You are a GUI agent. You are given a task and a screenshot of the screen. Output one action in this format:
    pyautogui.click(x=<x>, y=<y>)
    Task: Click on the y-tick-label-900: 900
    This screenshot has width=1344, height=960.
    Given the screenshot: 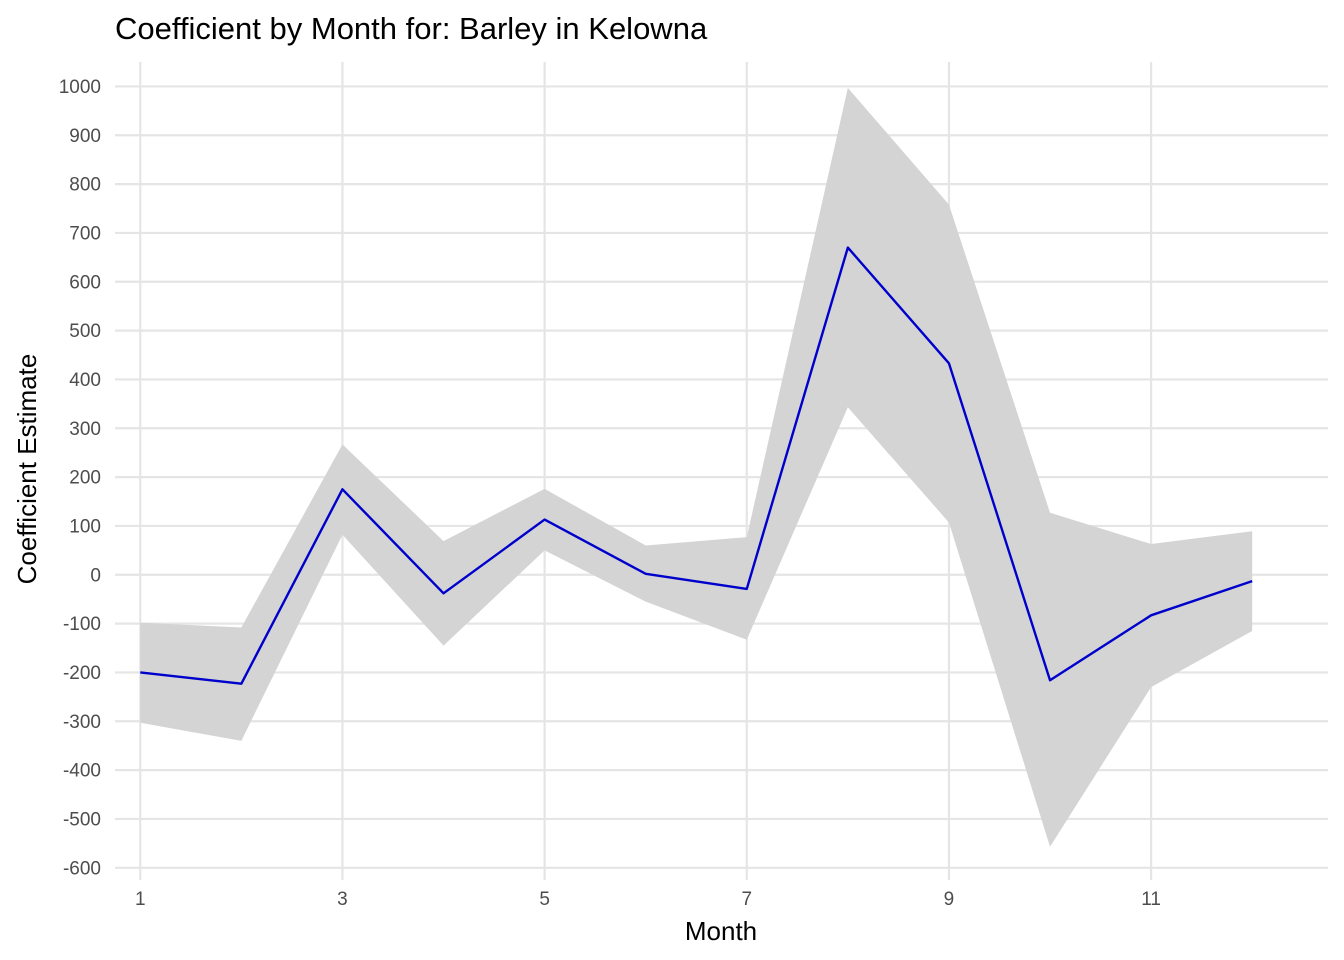 What is the action you would take?
    pyautogui.click(x=85, y=136)
    